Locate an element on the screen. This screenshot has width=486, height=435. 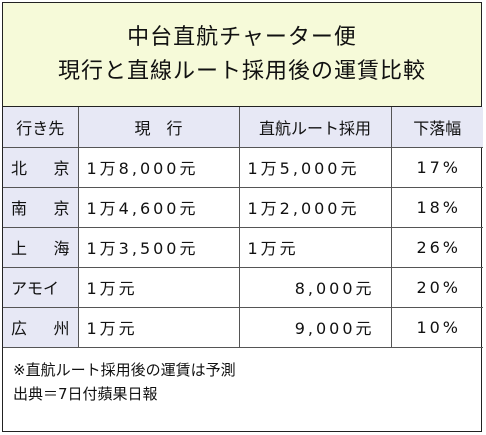
table-row: 北京 1万8,000元 1万5,000元 17% is located at coordinates (243, 167).